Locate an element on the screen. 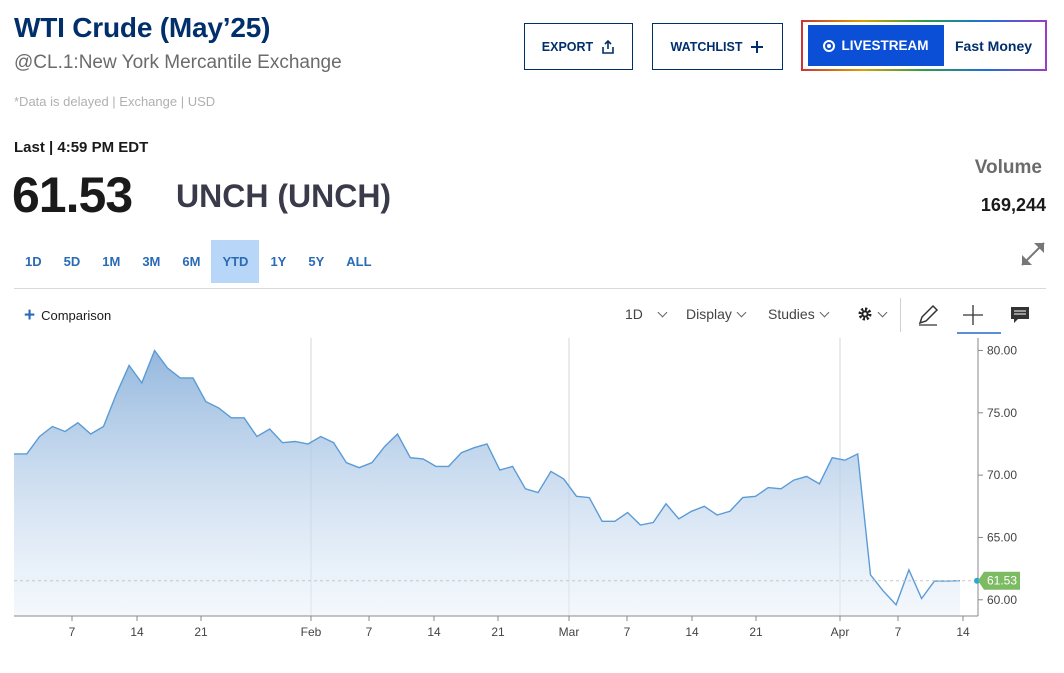 This screenshot has width=1064, height=673. price-change: UNCH (UNCH) is located at coordinates (284, 196).